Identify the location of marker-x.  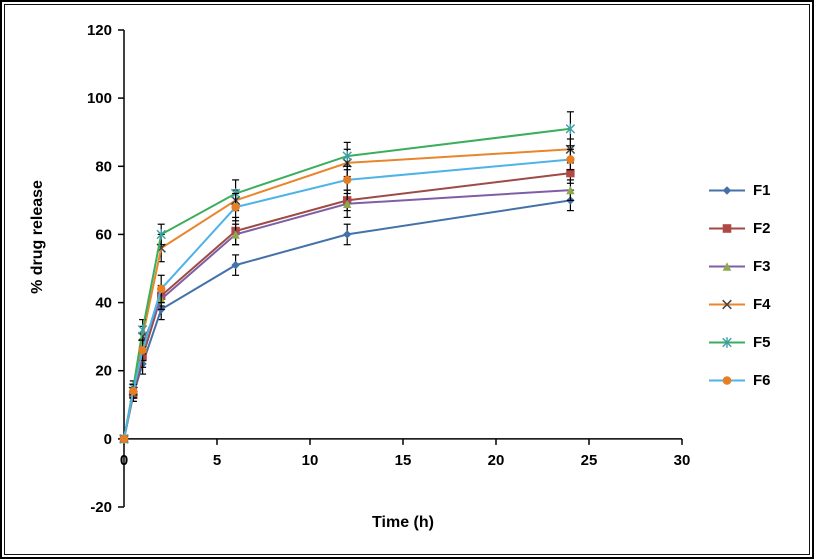
(727, 304).